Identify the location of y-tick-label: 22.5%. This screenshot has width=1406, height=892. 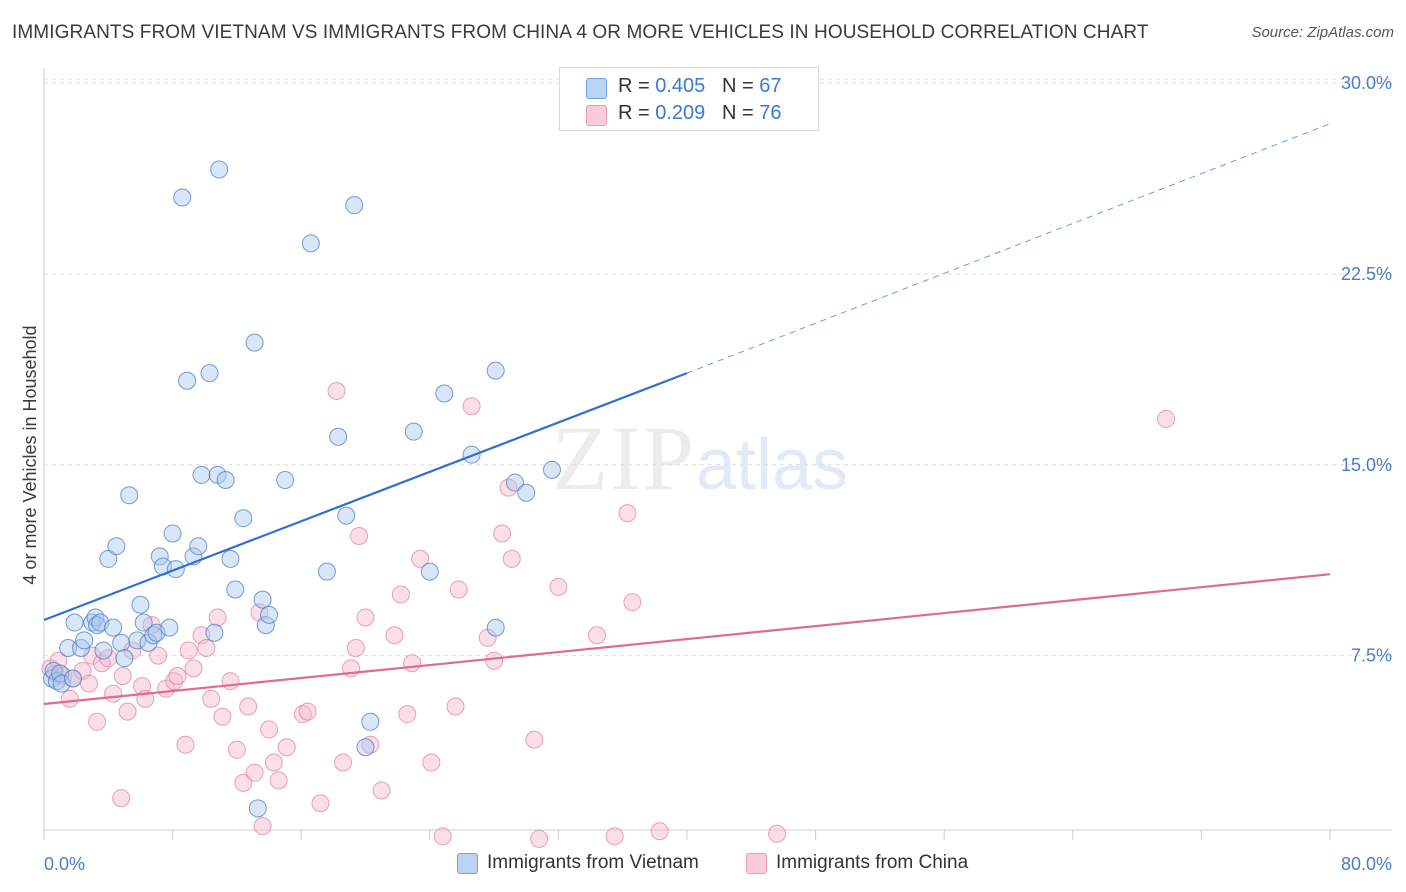
(1366, 274).